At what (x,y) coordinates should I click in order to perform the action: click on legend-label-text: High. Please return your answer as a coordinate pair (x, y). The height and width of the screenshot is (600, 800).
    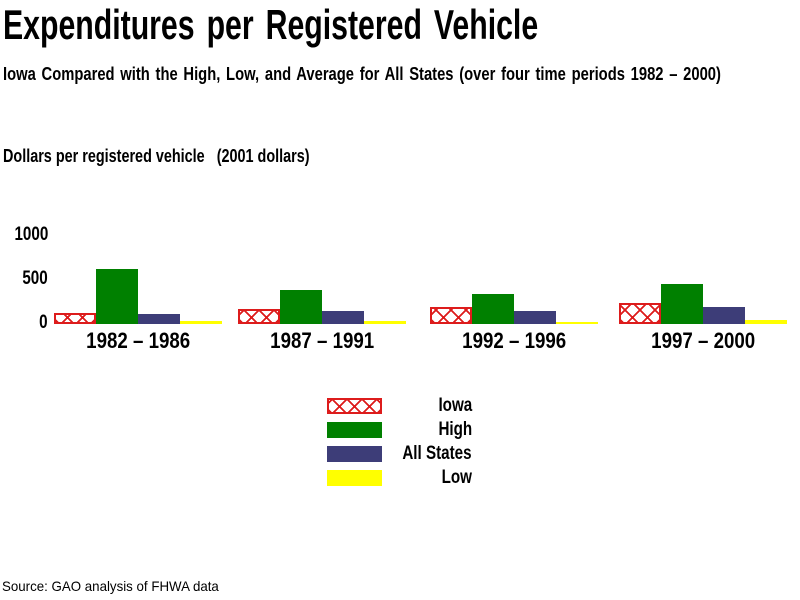
    Looking at the image, I should click on (455, 429).